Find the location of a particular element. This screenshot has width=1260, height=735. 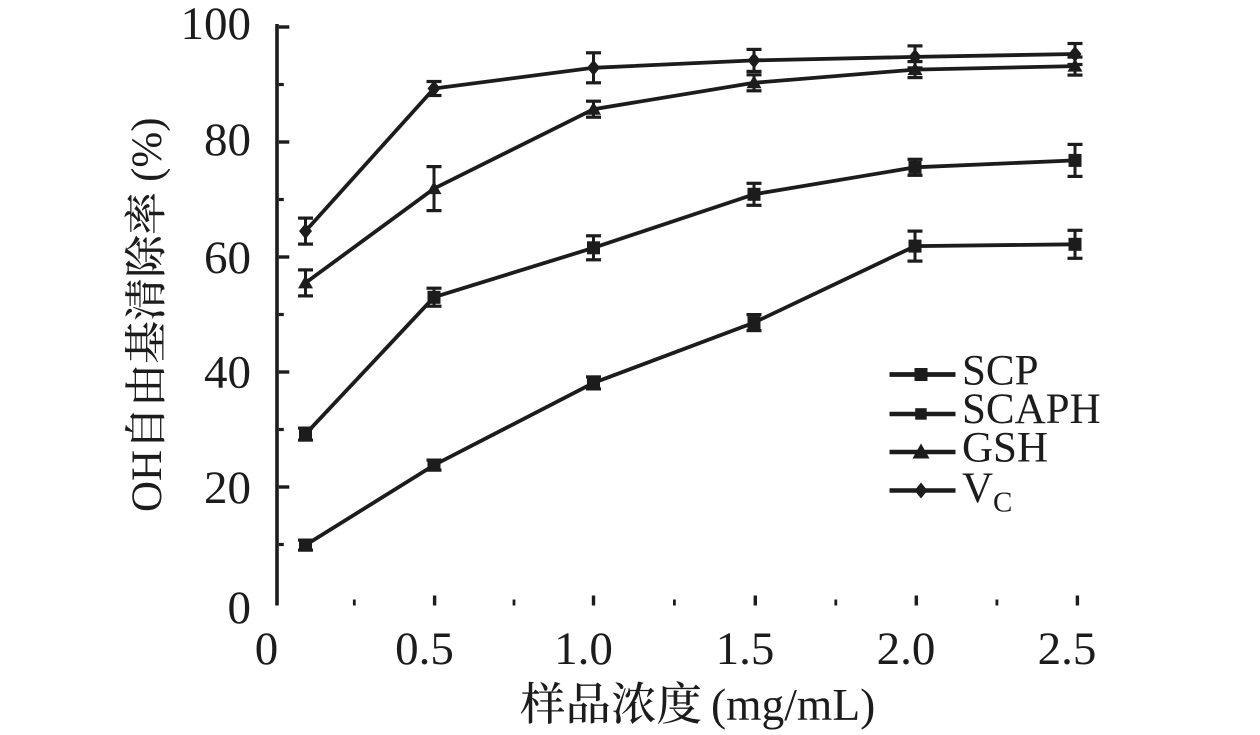

svg-text: 80 is located at coordinates (227, 140).